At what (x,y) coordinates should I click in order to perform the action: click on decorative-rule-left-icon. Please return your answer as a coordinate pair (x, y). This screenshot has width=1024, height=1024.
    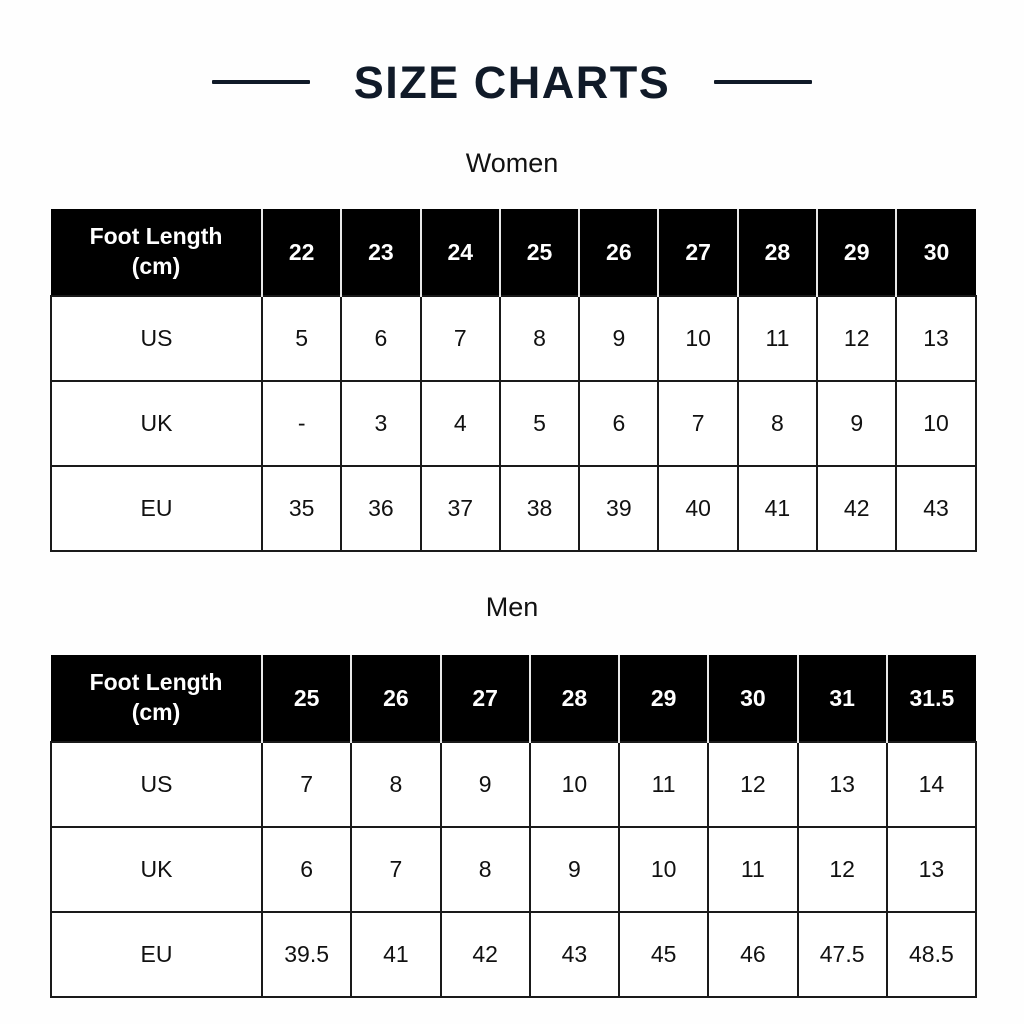
    Looking at the image, I should click on (260, 82).